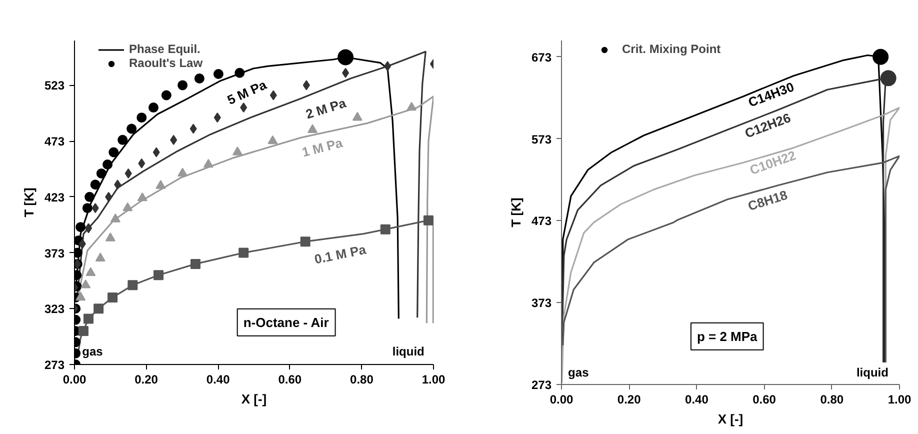  I want to click on annotation: n-Octane - Air, so click(286, 322).